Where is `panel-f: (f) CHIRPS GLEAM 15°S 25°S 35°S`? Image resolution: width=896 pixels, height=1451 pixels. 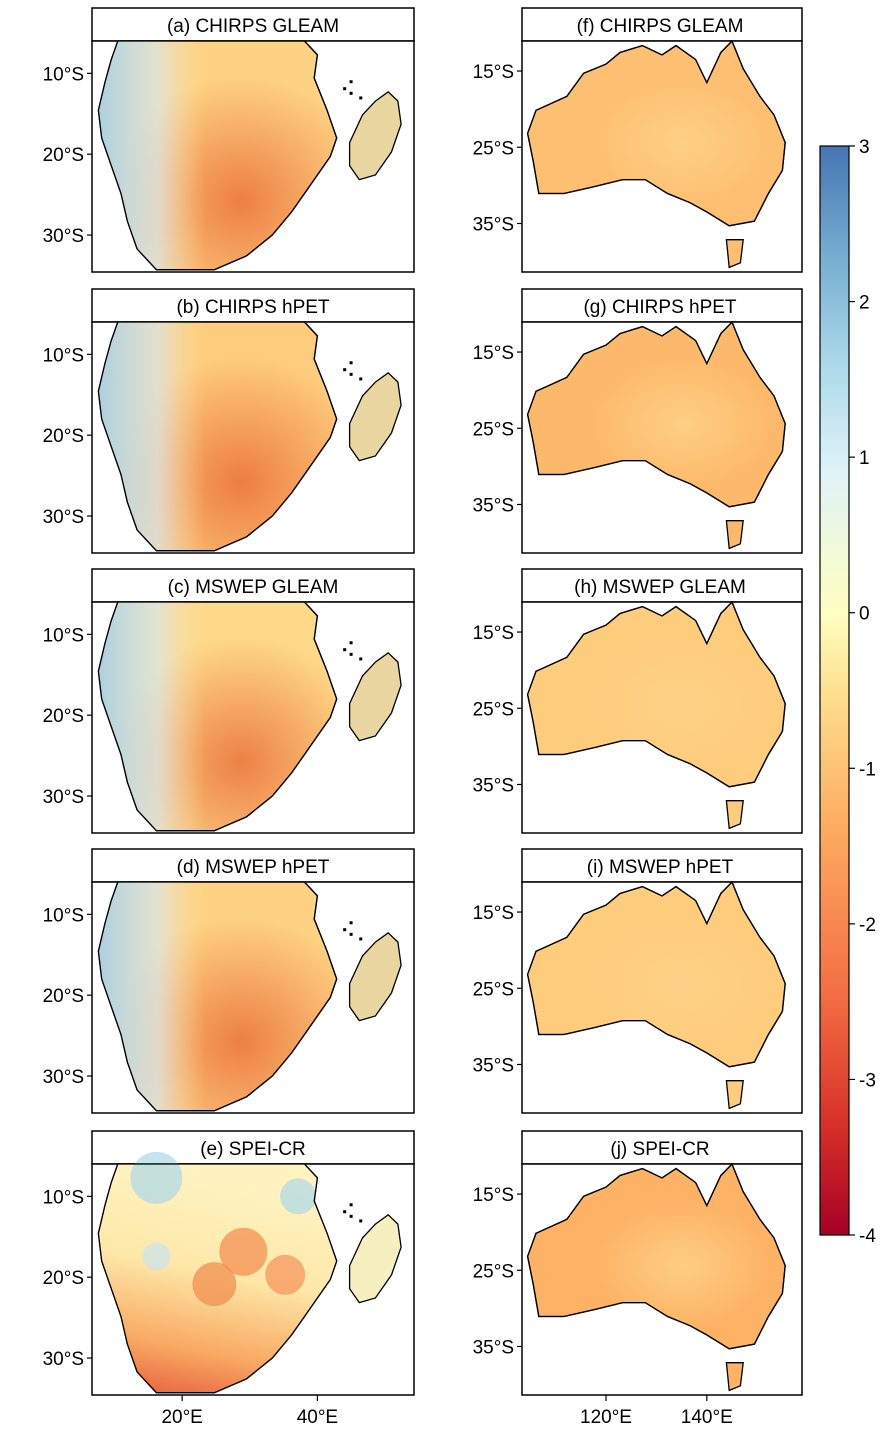 panel-f: (f) CHIRPS GLEAM 15°S 25°S 35°S is located at coordinates (638, 140).